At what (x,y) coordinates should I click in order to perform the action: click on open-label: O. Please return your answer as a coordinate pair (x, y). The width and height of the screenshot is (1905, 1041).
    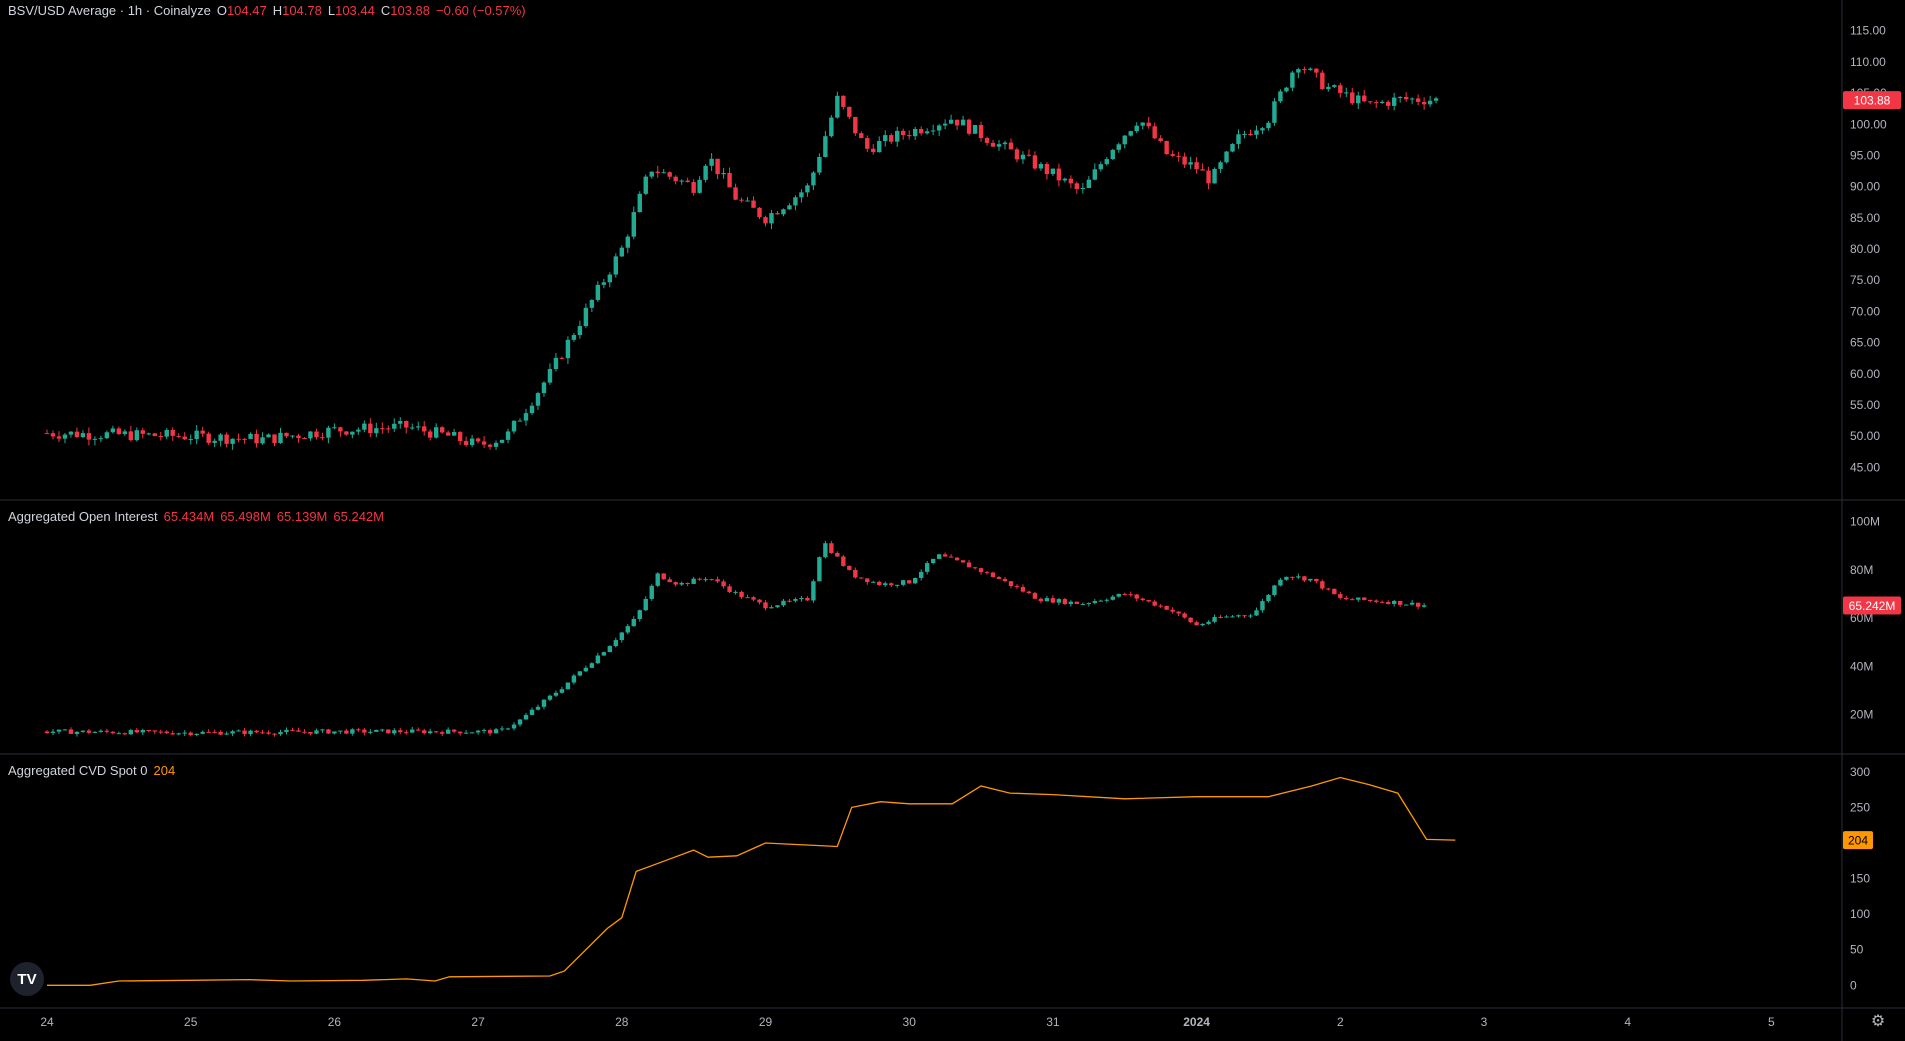
    Looking at the image, I should click on (221, 10).